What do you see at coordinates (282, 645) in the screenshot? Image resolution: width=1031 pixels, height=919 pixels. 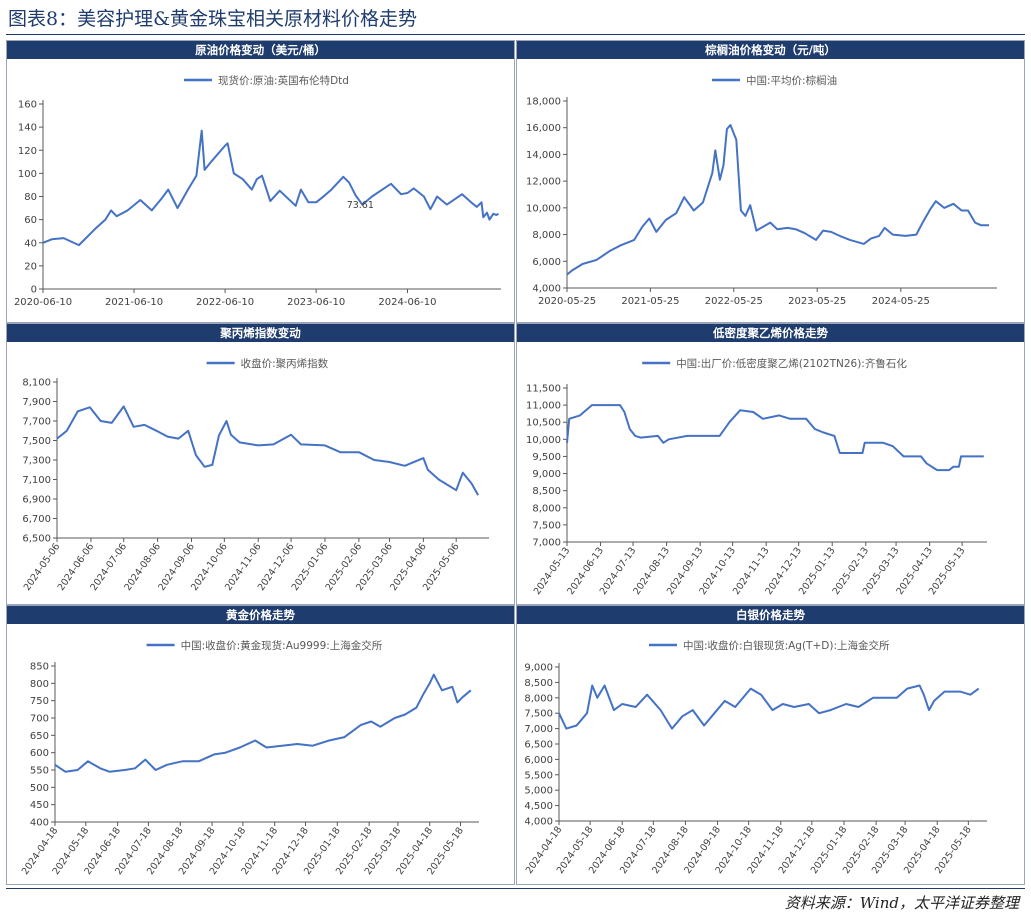 I see `legend-label: 中国:收盘价:黄金现货:Au9999:上海金交所` at bounding box center [282, 645].